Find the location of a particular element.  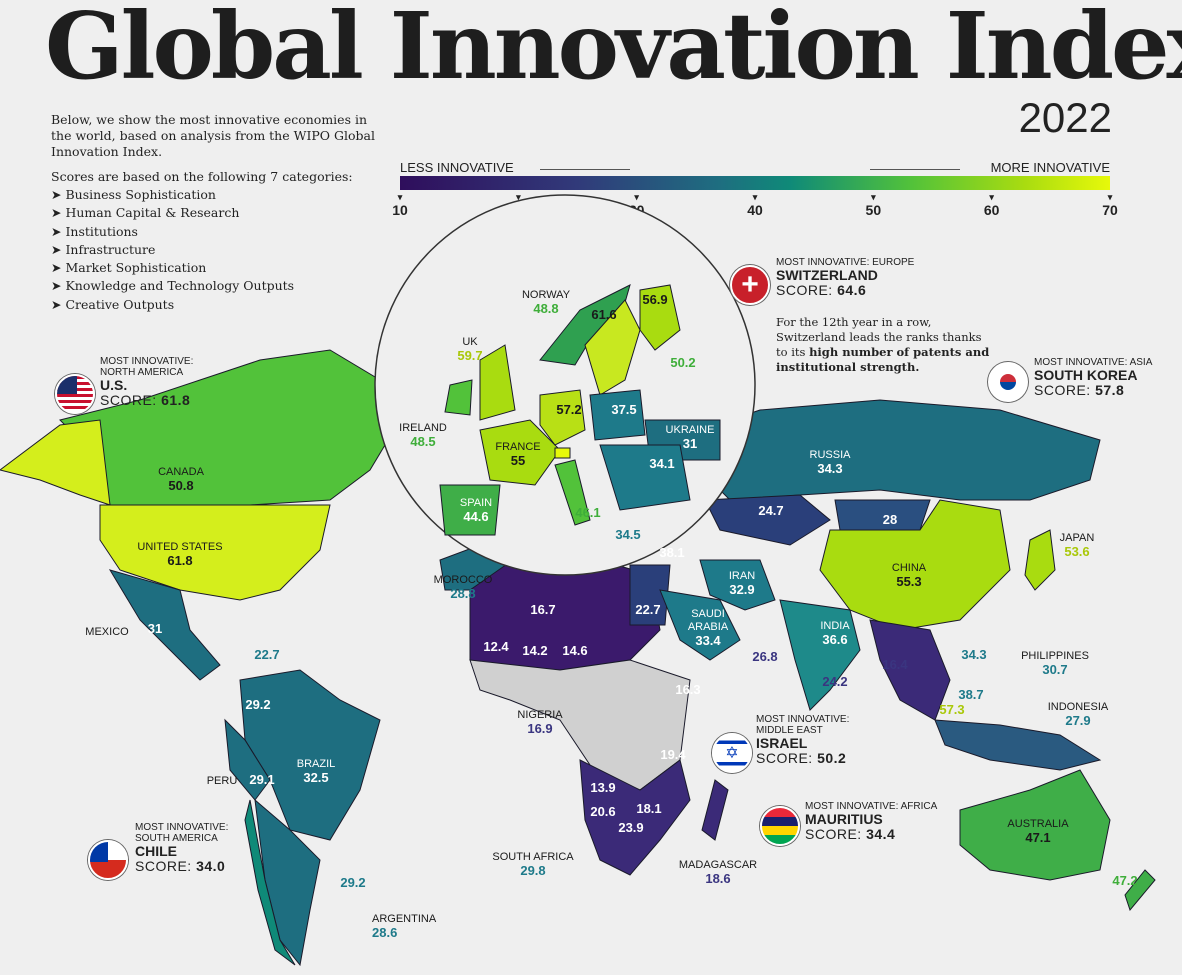

country-score: 22.7 is located at coordinates (648, 609).